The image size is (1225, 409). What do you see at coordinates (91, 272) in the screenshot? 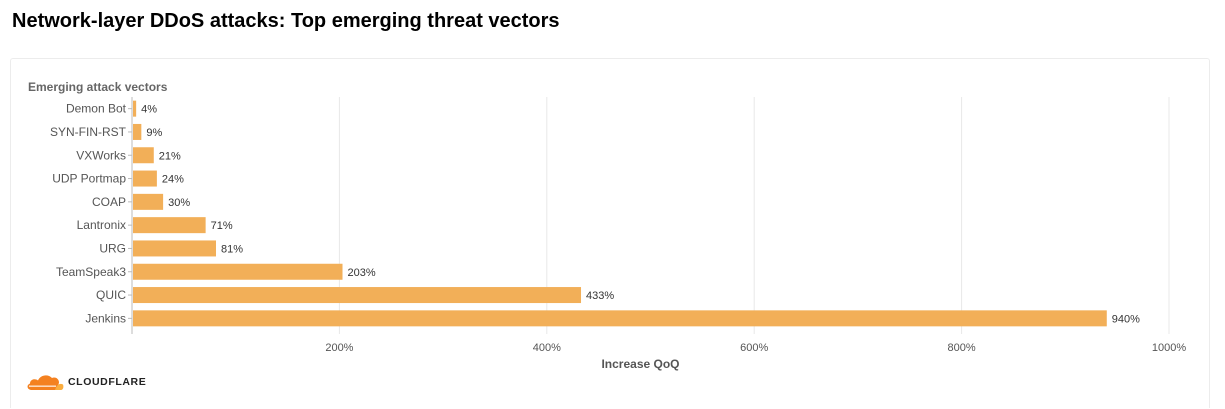
I see `category-label: TeamSpeak3` at bounding box center [91, 272].